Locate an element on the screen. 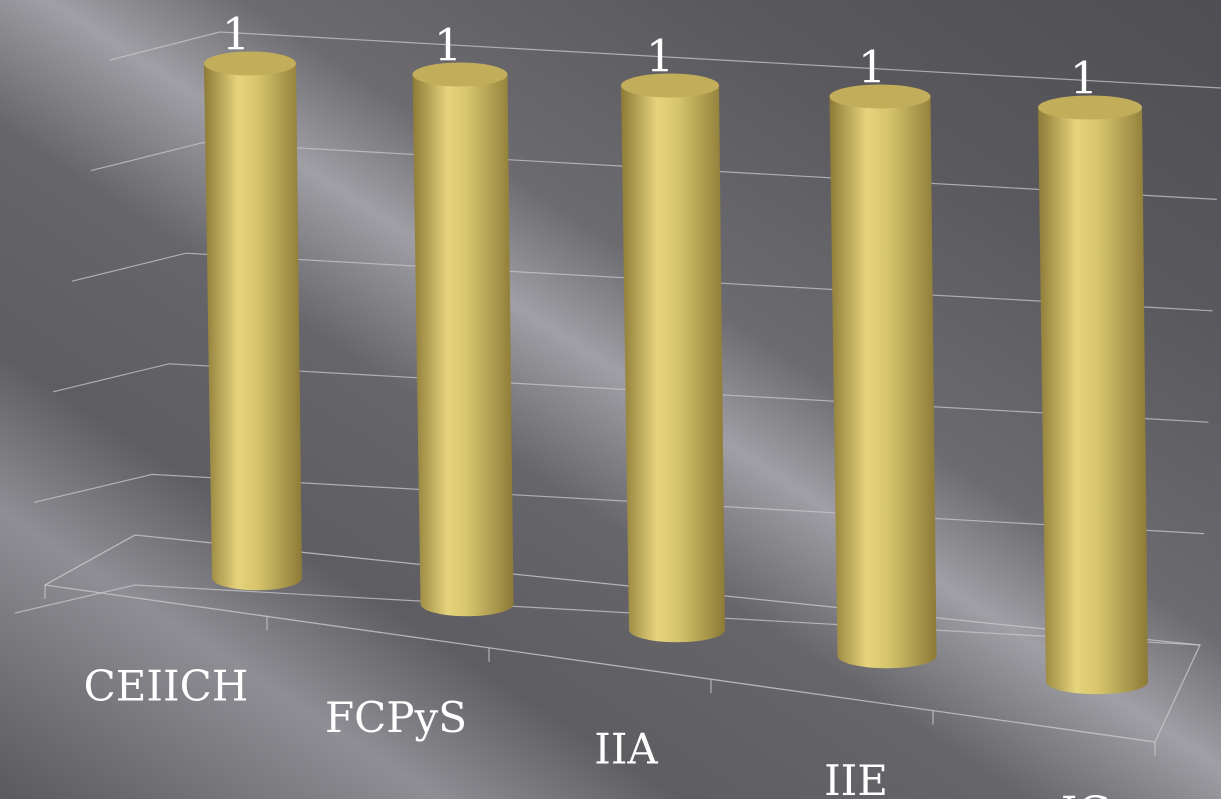 The image size is (1221, 799). gridline is located at coordinates (665, 60).